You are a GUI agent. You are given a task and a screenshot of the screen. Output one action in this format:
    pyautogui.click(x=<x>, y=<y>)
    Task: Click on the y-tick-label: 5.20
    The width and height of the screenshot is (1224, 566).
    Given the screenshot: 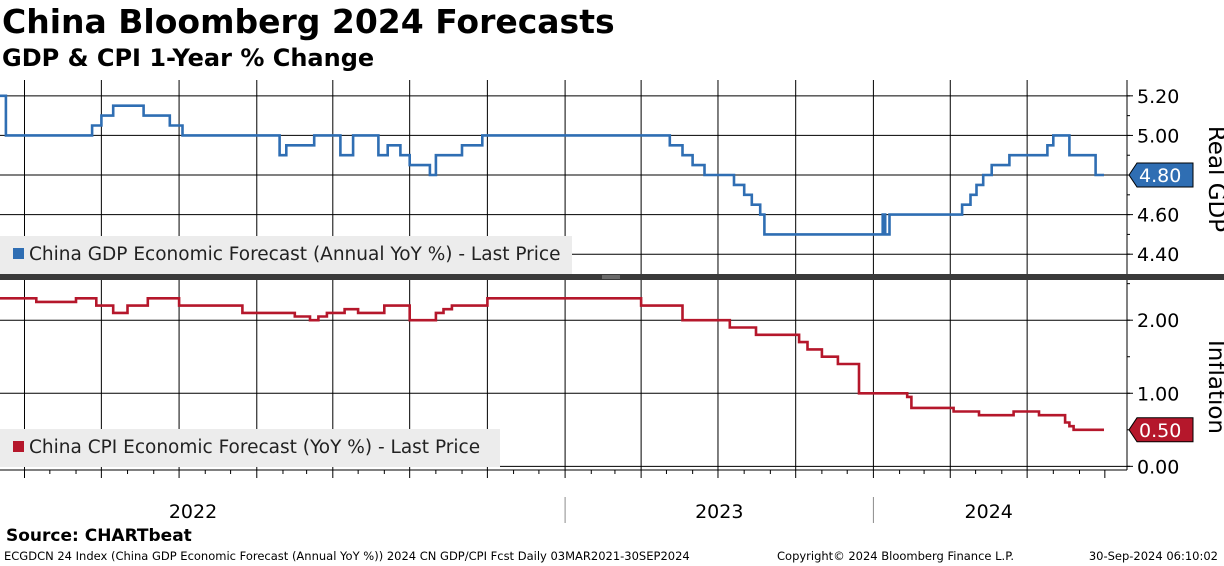 What is the action you would take?
    pyautogui.click(x=1158, y=97)
    